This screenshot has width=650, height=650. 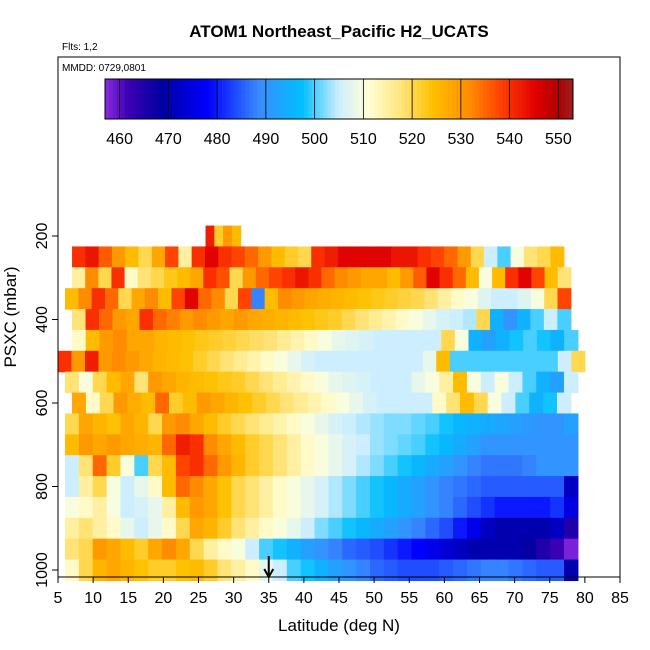 What do you see at coordinates (42, 486) in the screenshot?
I see `y-tick-label: 800` at bounding box center [42, 486].